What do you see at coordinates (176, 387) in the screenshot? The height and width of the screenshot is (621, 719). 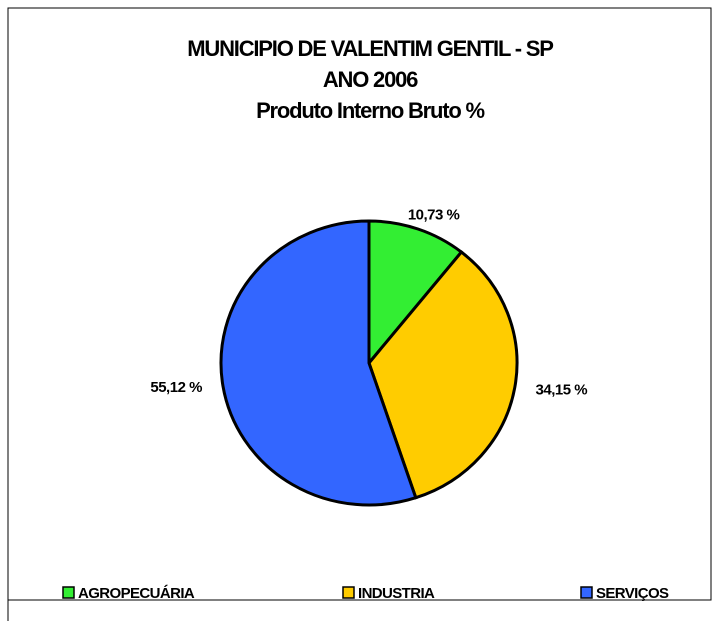 I see `data-label: 55,12 %` at bounding box center [176, 387].